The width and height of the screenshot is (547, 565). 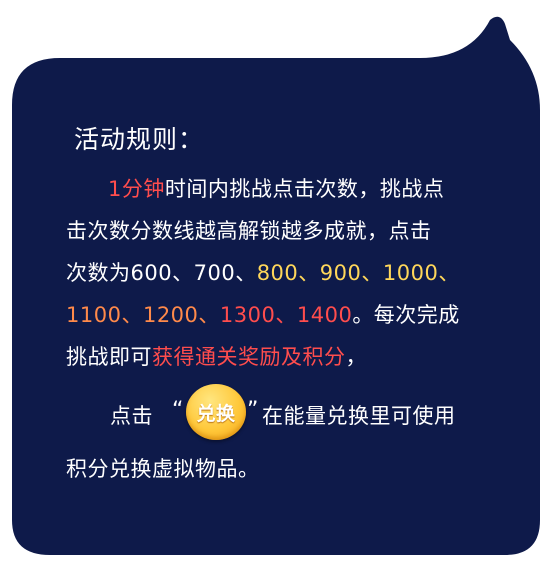 I want to click on rule-line-5: 挑战即可获得通关奖励及积分，, so click(x=216, y=357).